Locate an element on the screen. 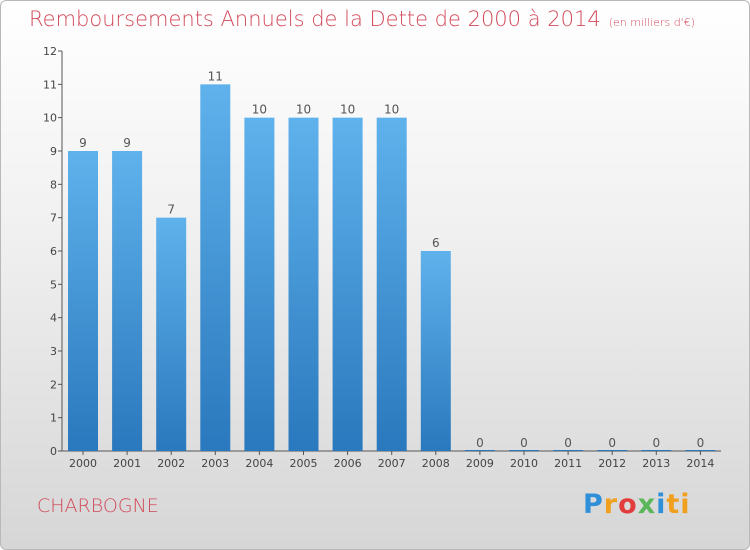 The width and height of the screenshot is (750, 550). y-tick-label: 9 is located at coordinates (53, 151).